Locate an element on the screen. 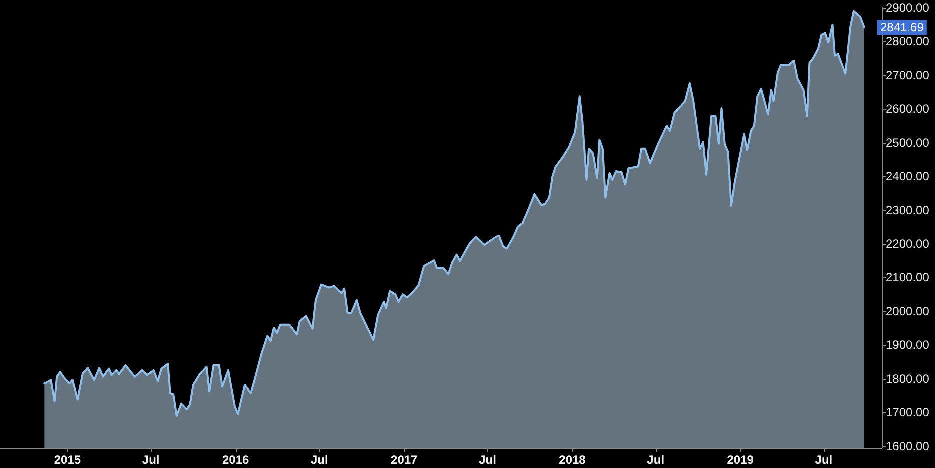  y-tick-label: 1700.00 is located at coordinates (908, 413).